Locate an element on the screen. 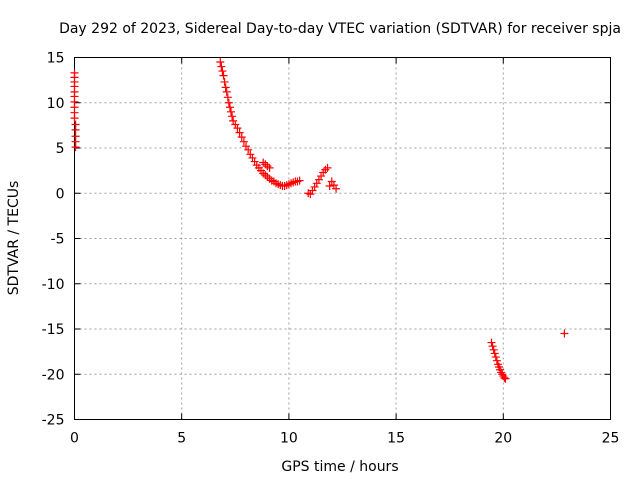  x-tick-label: 25 is located at coordinates (611, 439).